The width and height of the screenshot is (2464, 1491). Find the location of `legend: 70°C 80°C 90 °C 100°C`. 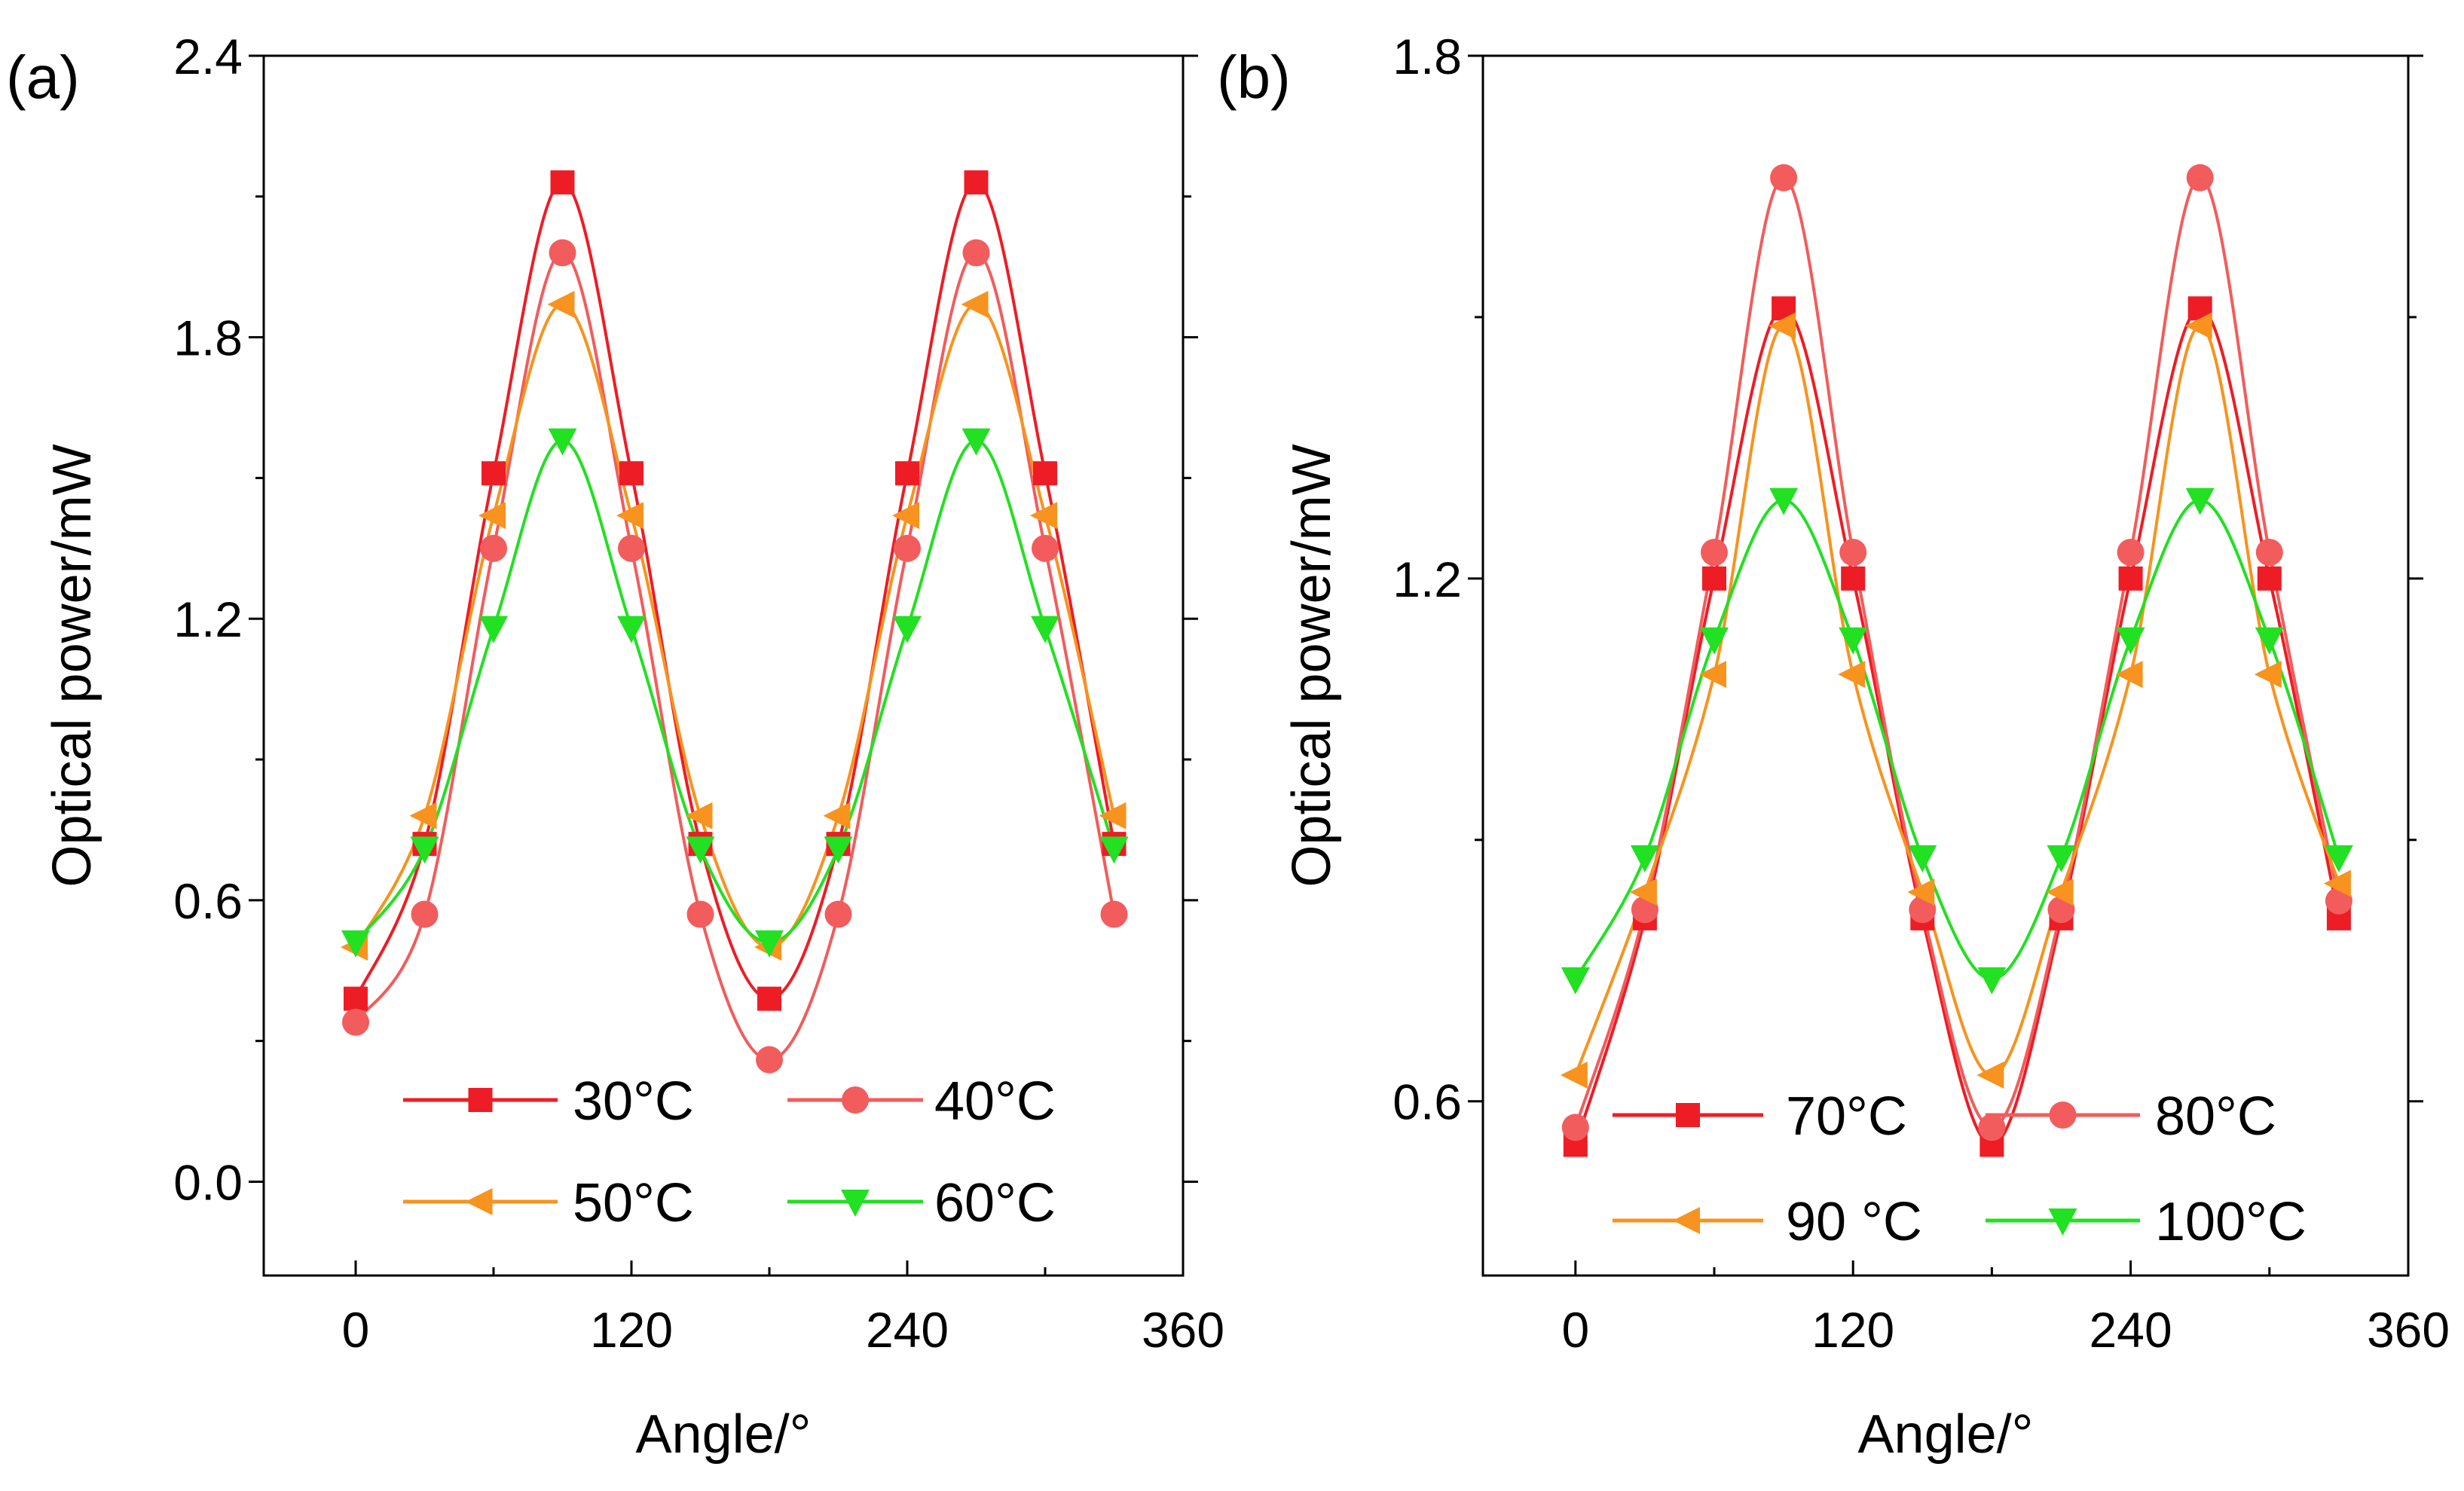

legend: 70°C 80°C 90 °C 100°C is located at coordinates (1960, 1169).